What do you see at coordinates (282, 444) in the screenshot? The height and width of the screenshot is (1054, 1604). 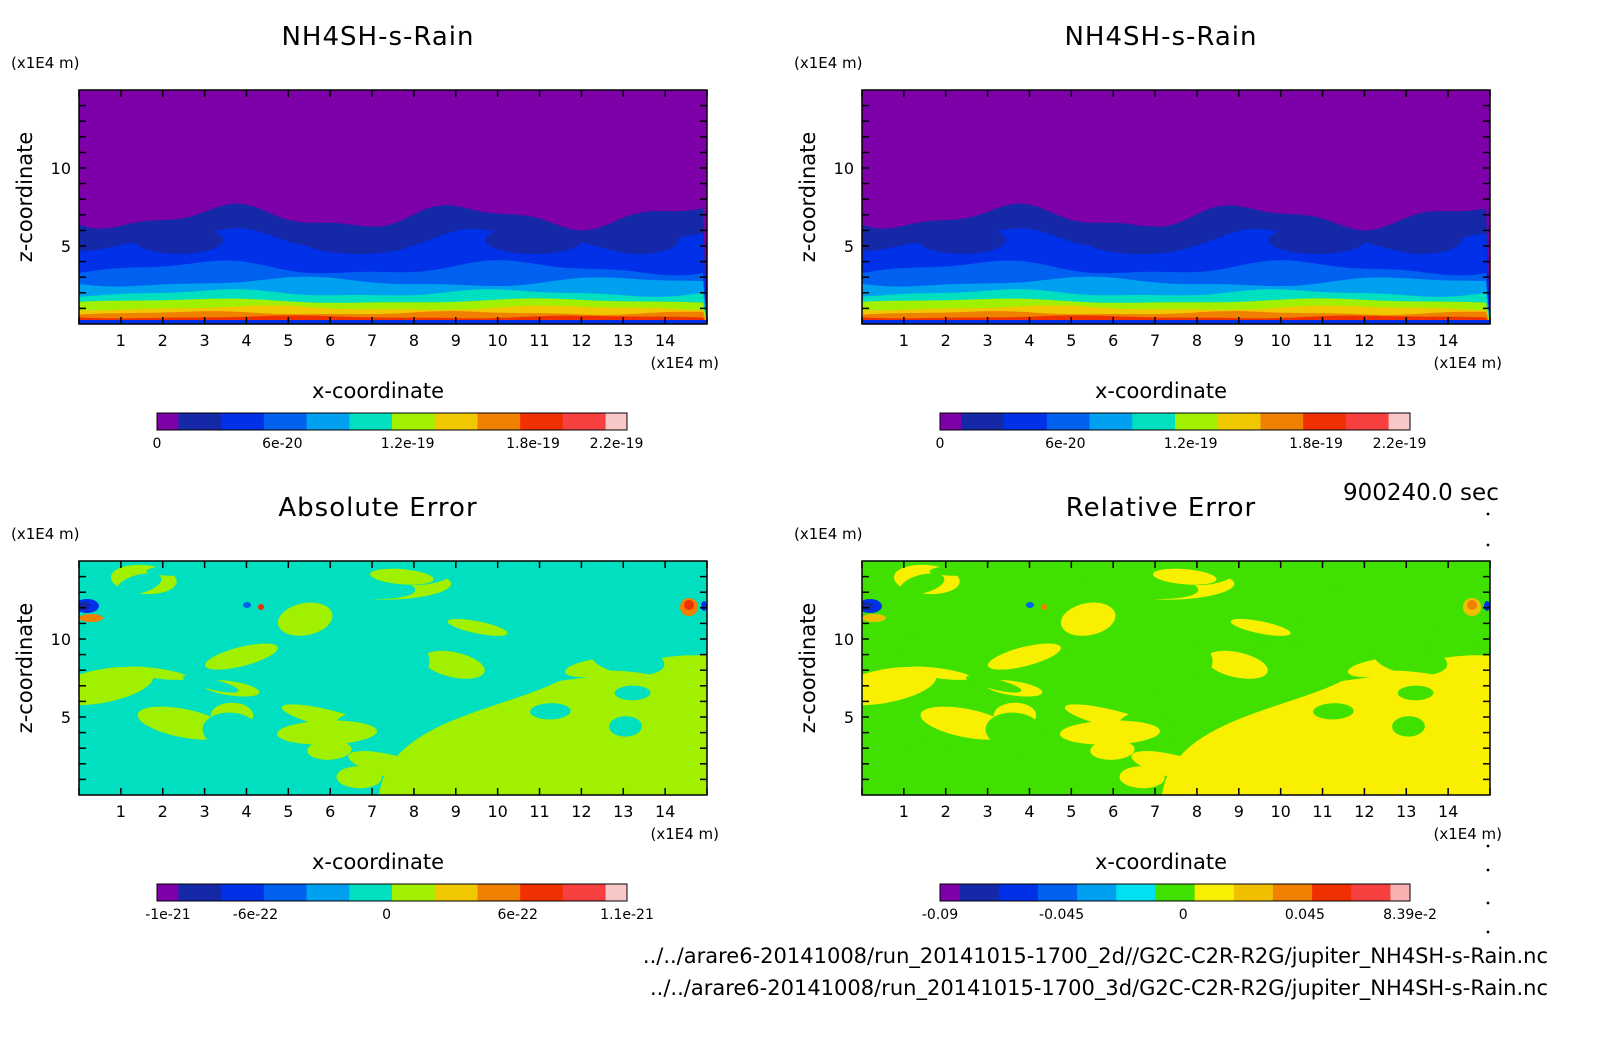 I see `colorbar-tick-label: 6e-20` at bounding box center [282, 444].